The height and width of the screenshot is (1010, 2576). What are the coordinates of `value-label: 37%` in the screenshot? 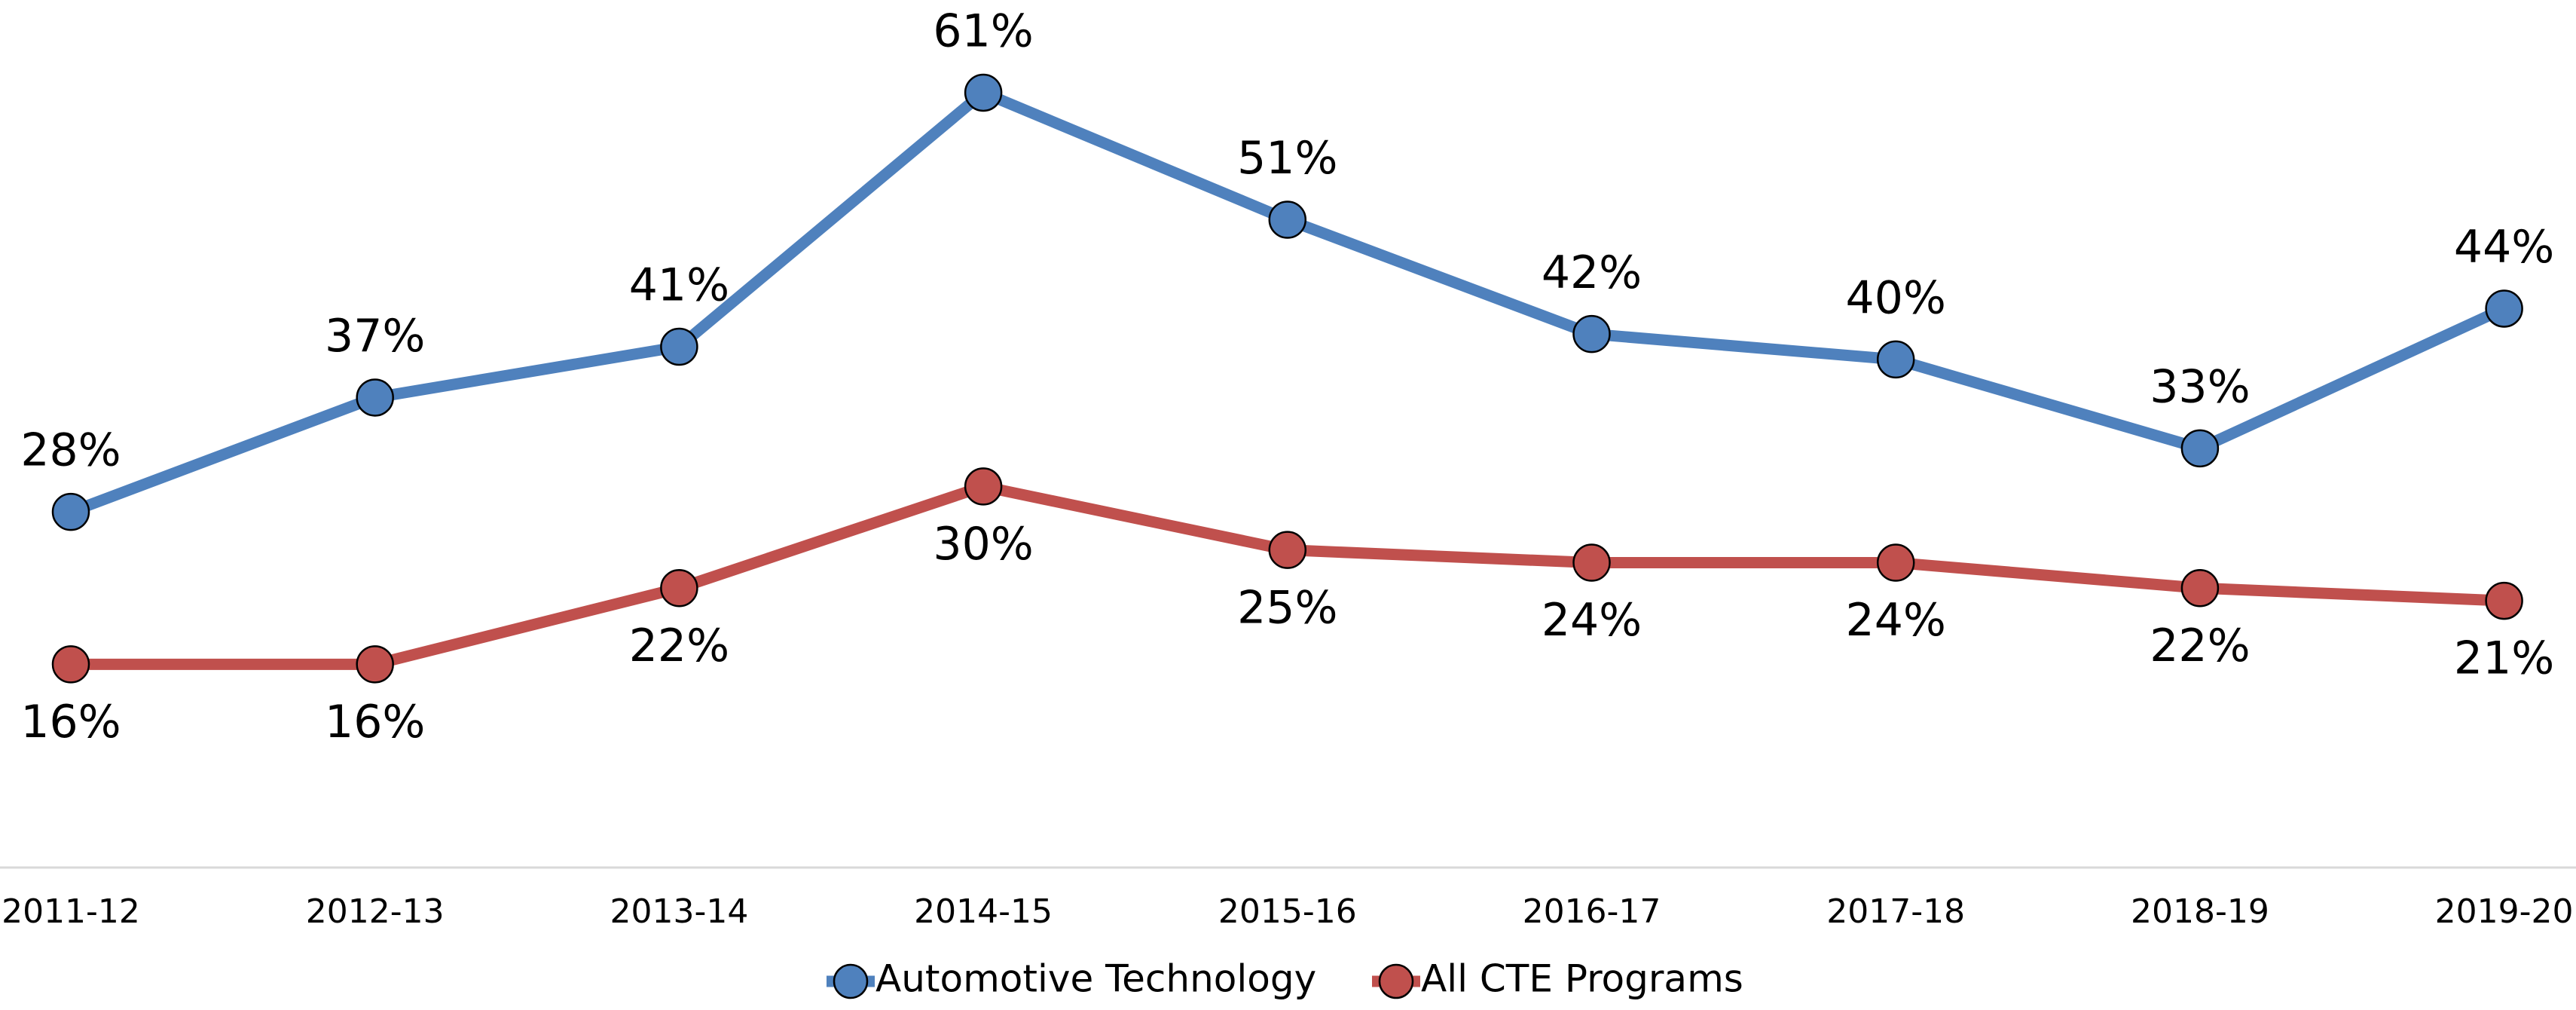 It's located at (375, 336).